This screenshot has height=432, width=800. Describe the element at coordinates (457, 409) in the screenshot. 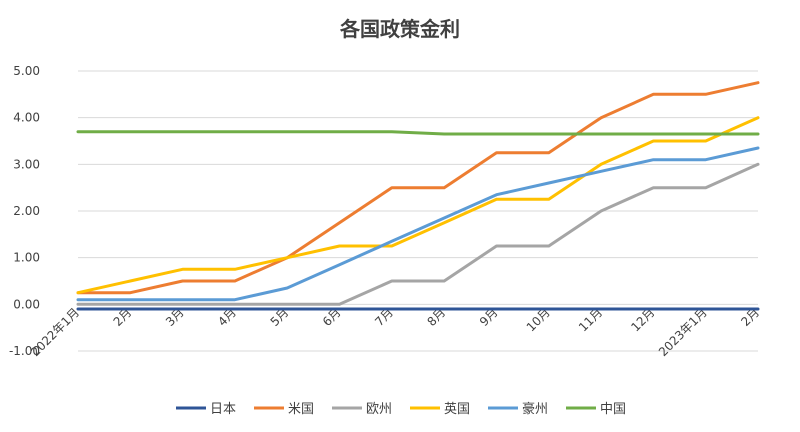

I see `legend-label: 英国` at that location.